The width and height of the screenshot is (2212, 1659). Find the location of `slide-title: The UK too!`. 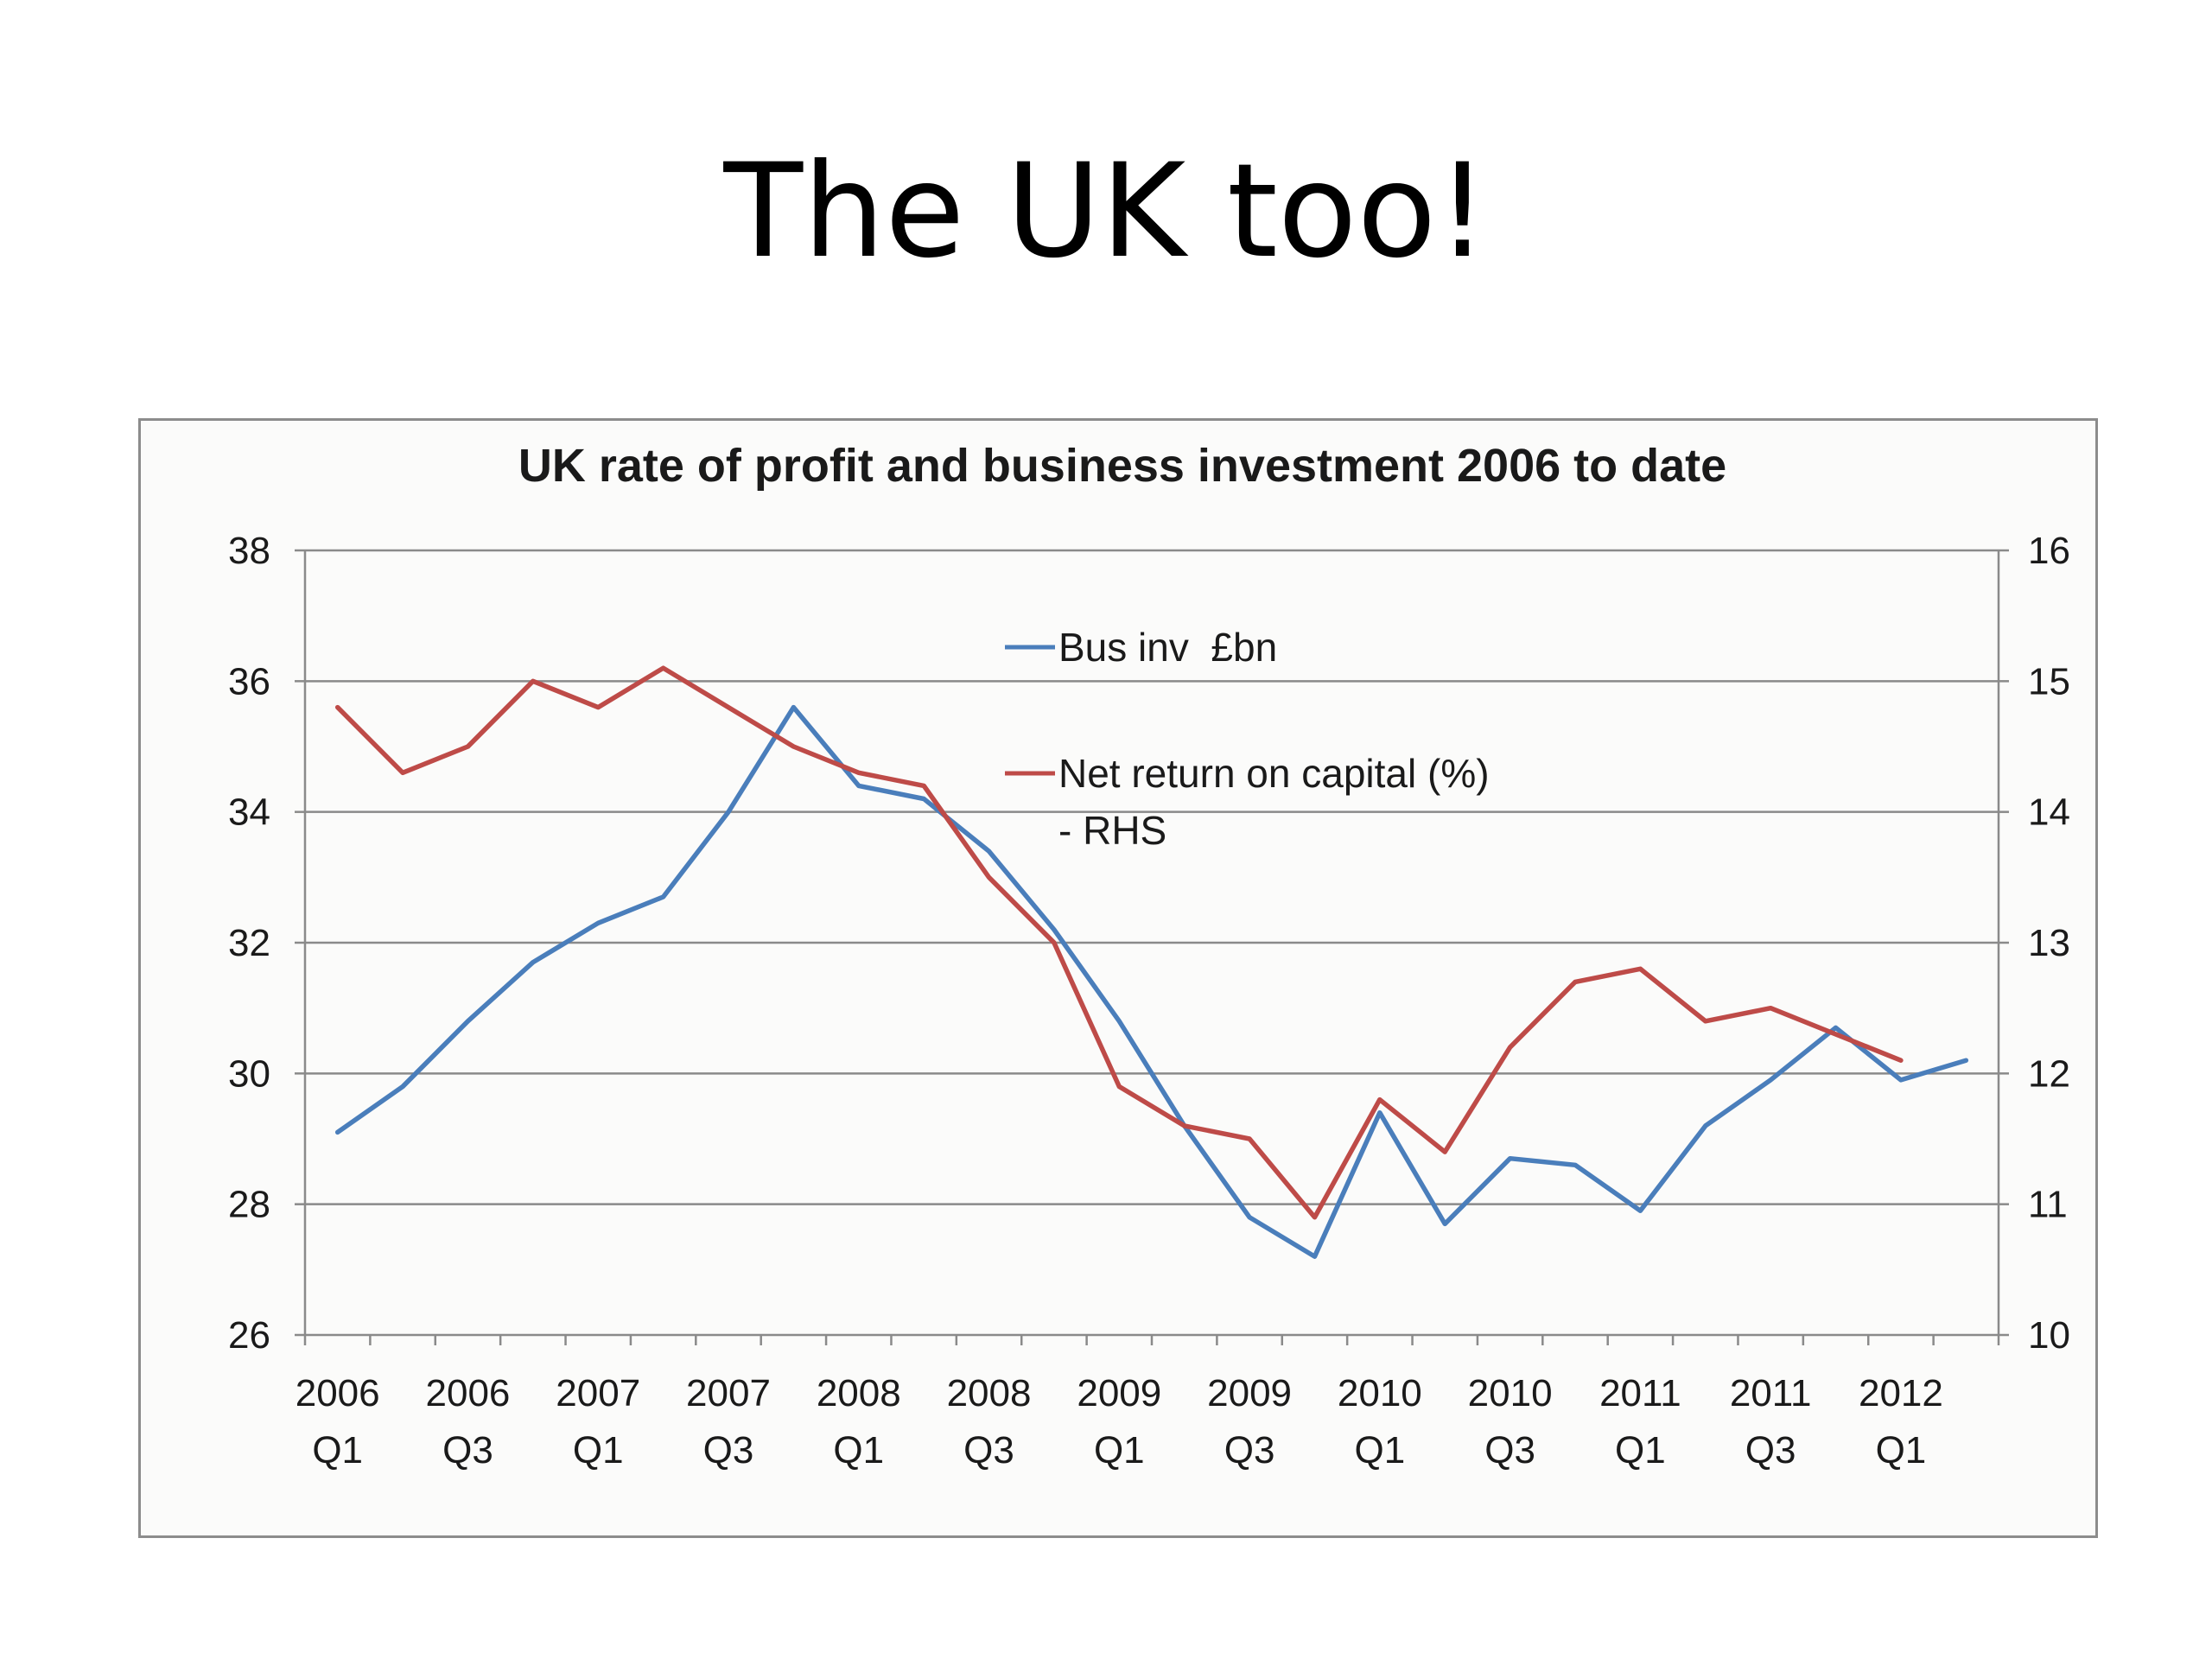

slide-title: The UK too! is located at coordinates (1106, 212).